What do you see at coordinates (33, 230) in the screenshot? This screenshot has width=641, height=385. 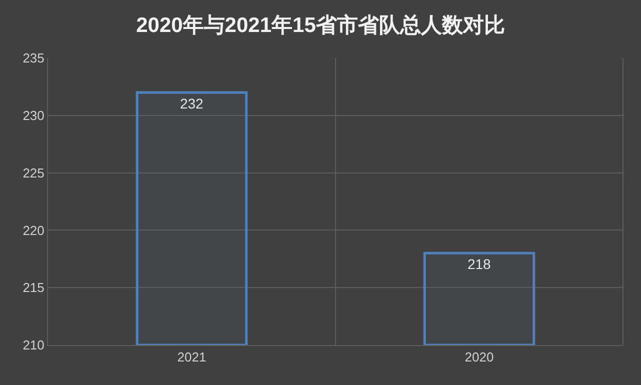 I see `y-tick-label: 220` at bounding box center [33, 230].